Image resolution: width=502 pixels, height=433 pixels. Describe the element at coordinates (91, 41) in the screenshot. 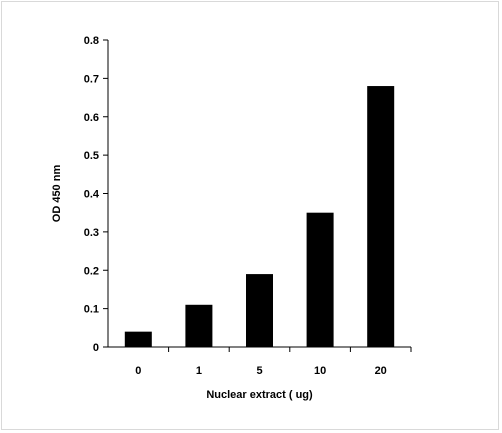

I see `y-tick-label: 0.8` at that location.